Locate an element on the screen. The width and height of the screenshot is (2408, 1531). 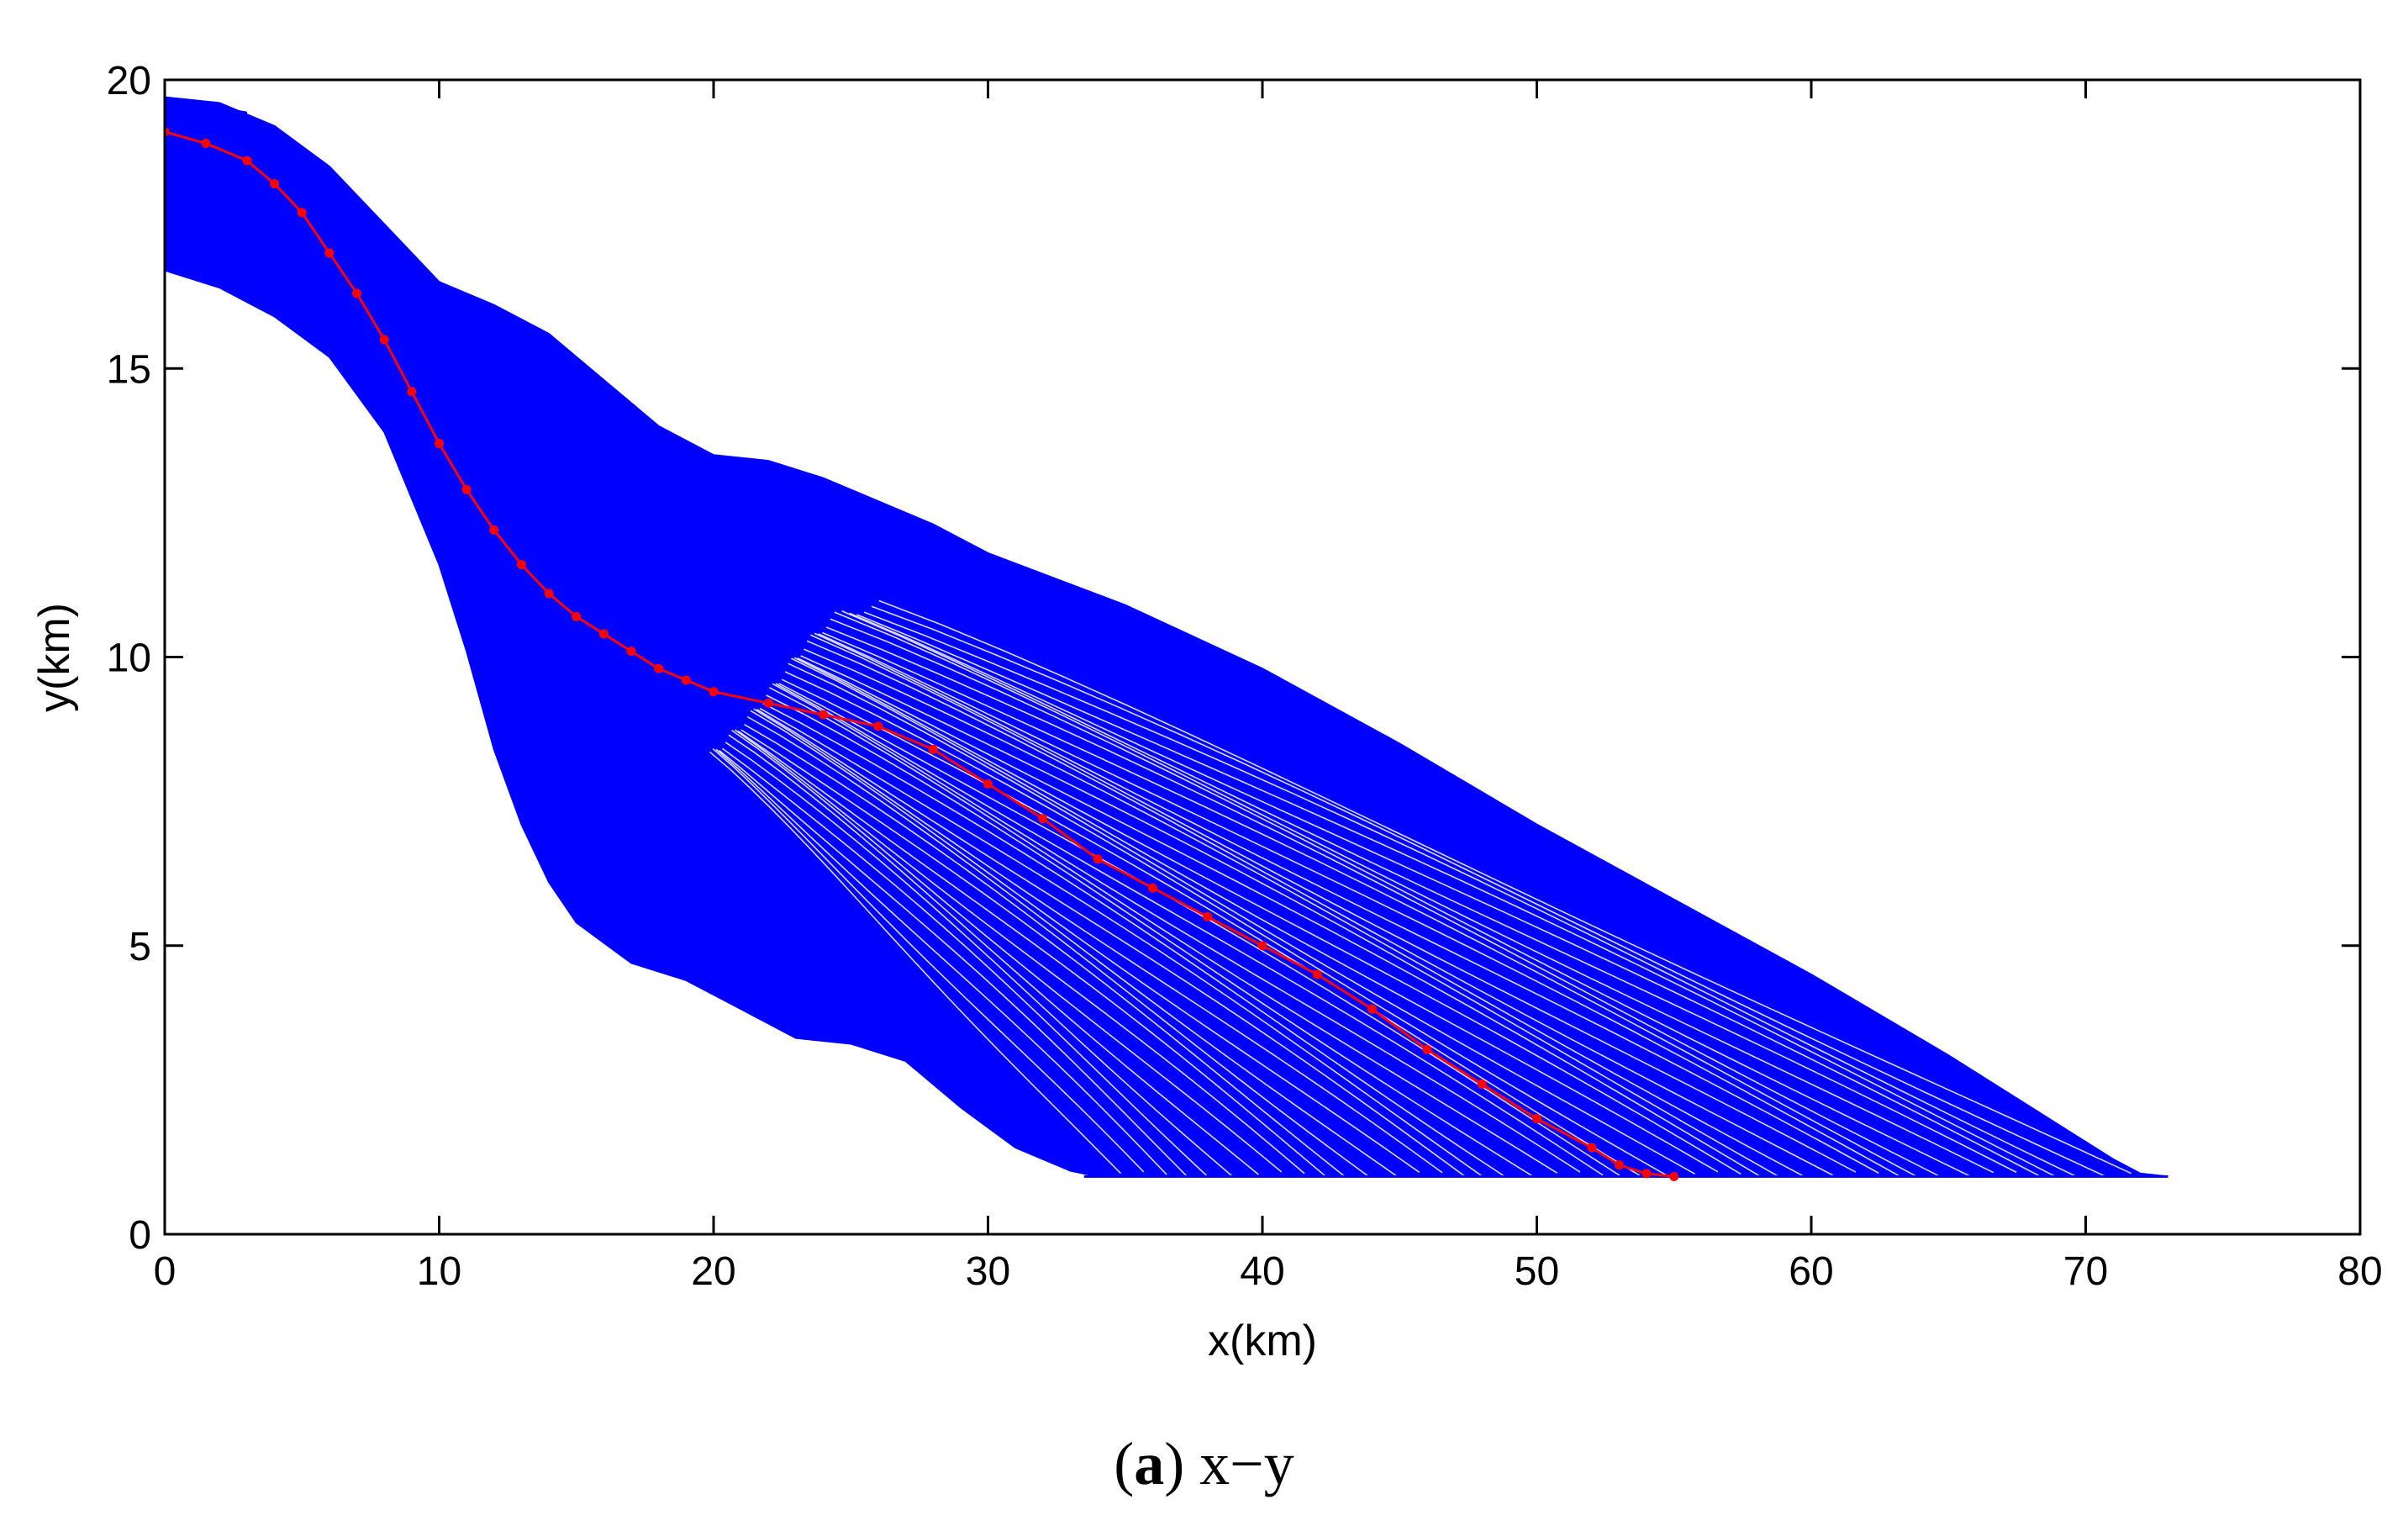
caption-paren-open: ( is located at coordinates (1124, 1463).